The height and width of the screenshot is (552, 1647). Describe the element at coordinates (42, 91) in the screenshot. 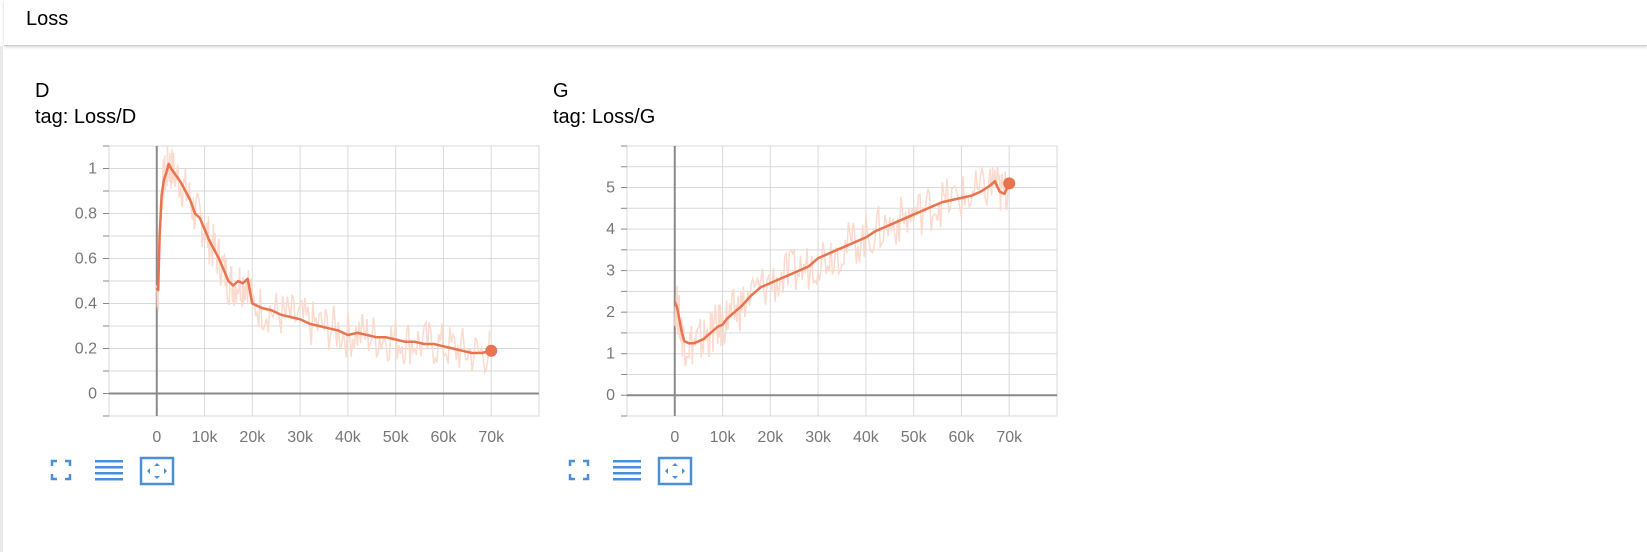

I see `card-title: D` at that location.